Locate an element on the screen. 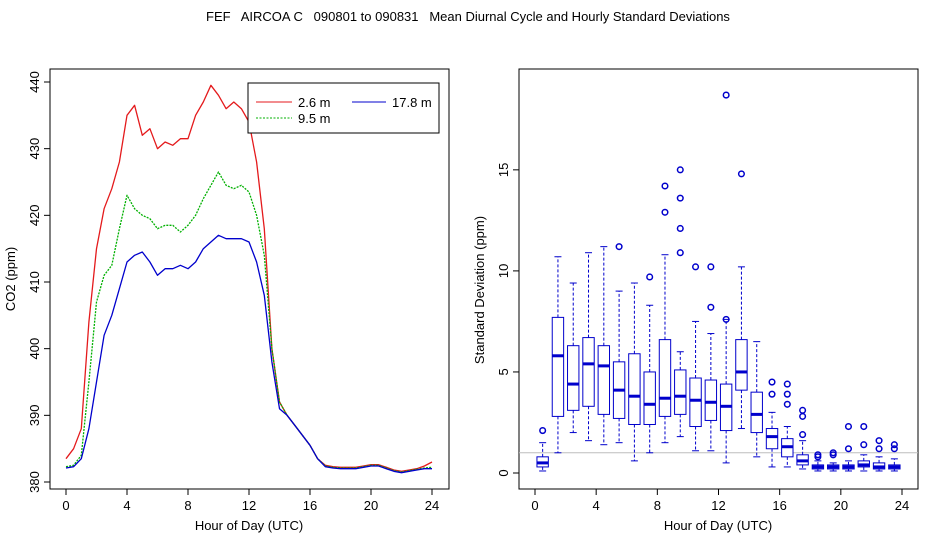 The width and height of the screenshot is (936, 540). right-x-tick-label-0: 0 is located at coordinates (534, 505).